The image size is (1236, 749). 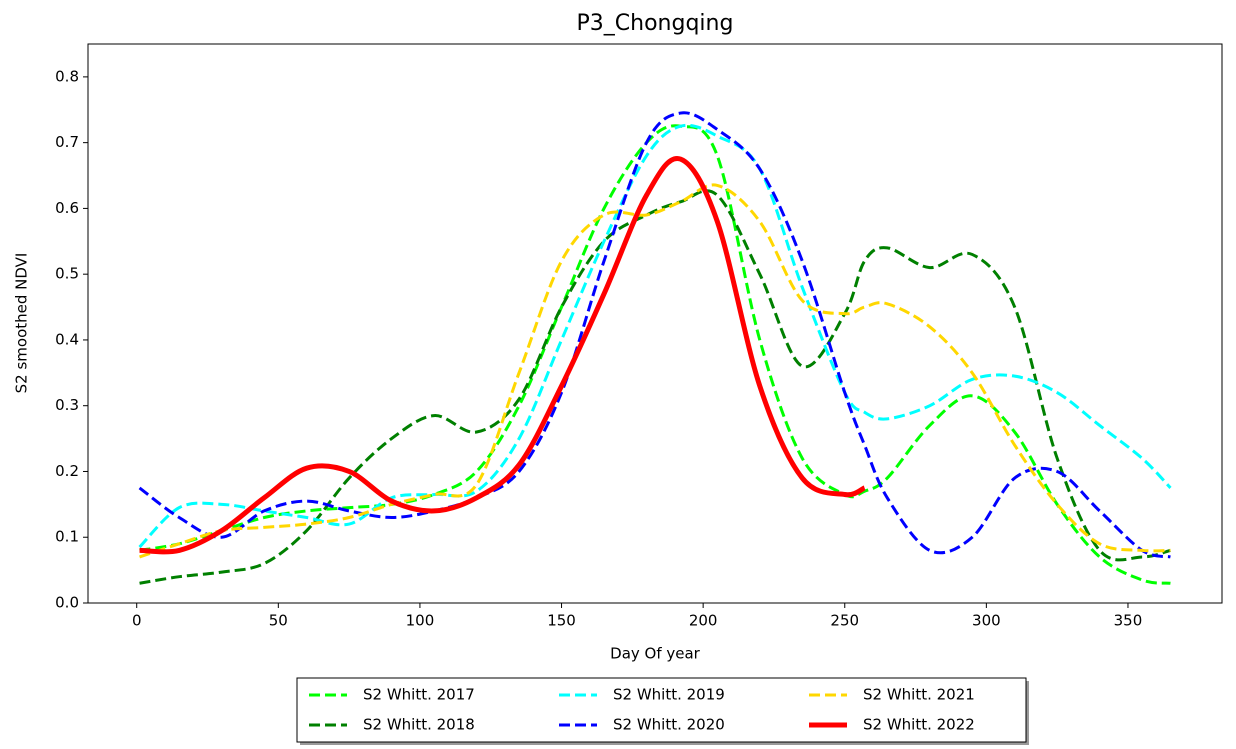 What do you see at coordinates (67, 603) in the screenshot?
I see `y-tick-label: 0.0` at bounding box center [67, 603].